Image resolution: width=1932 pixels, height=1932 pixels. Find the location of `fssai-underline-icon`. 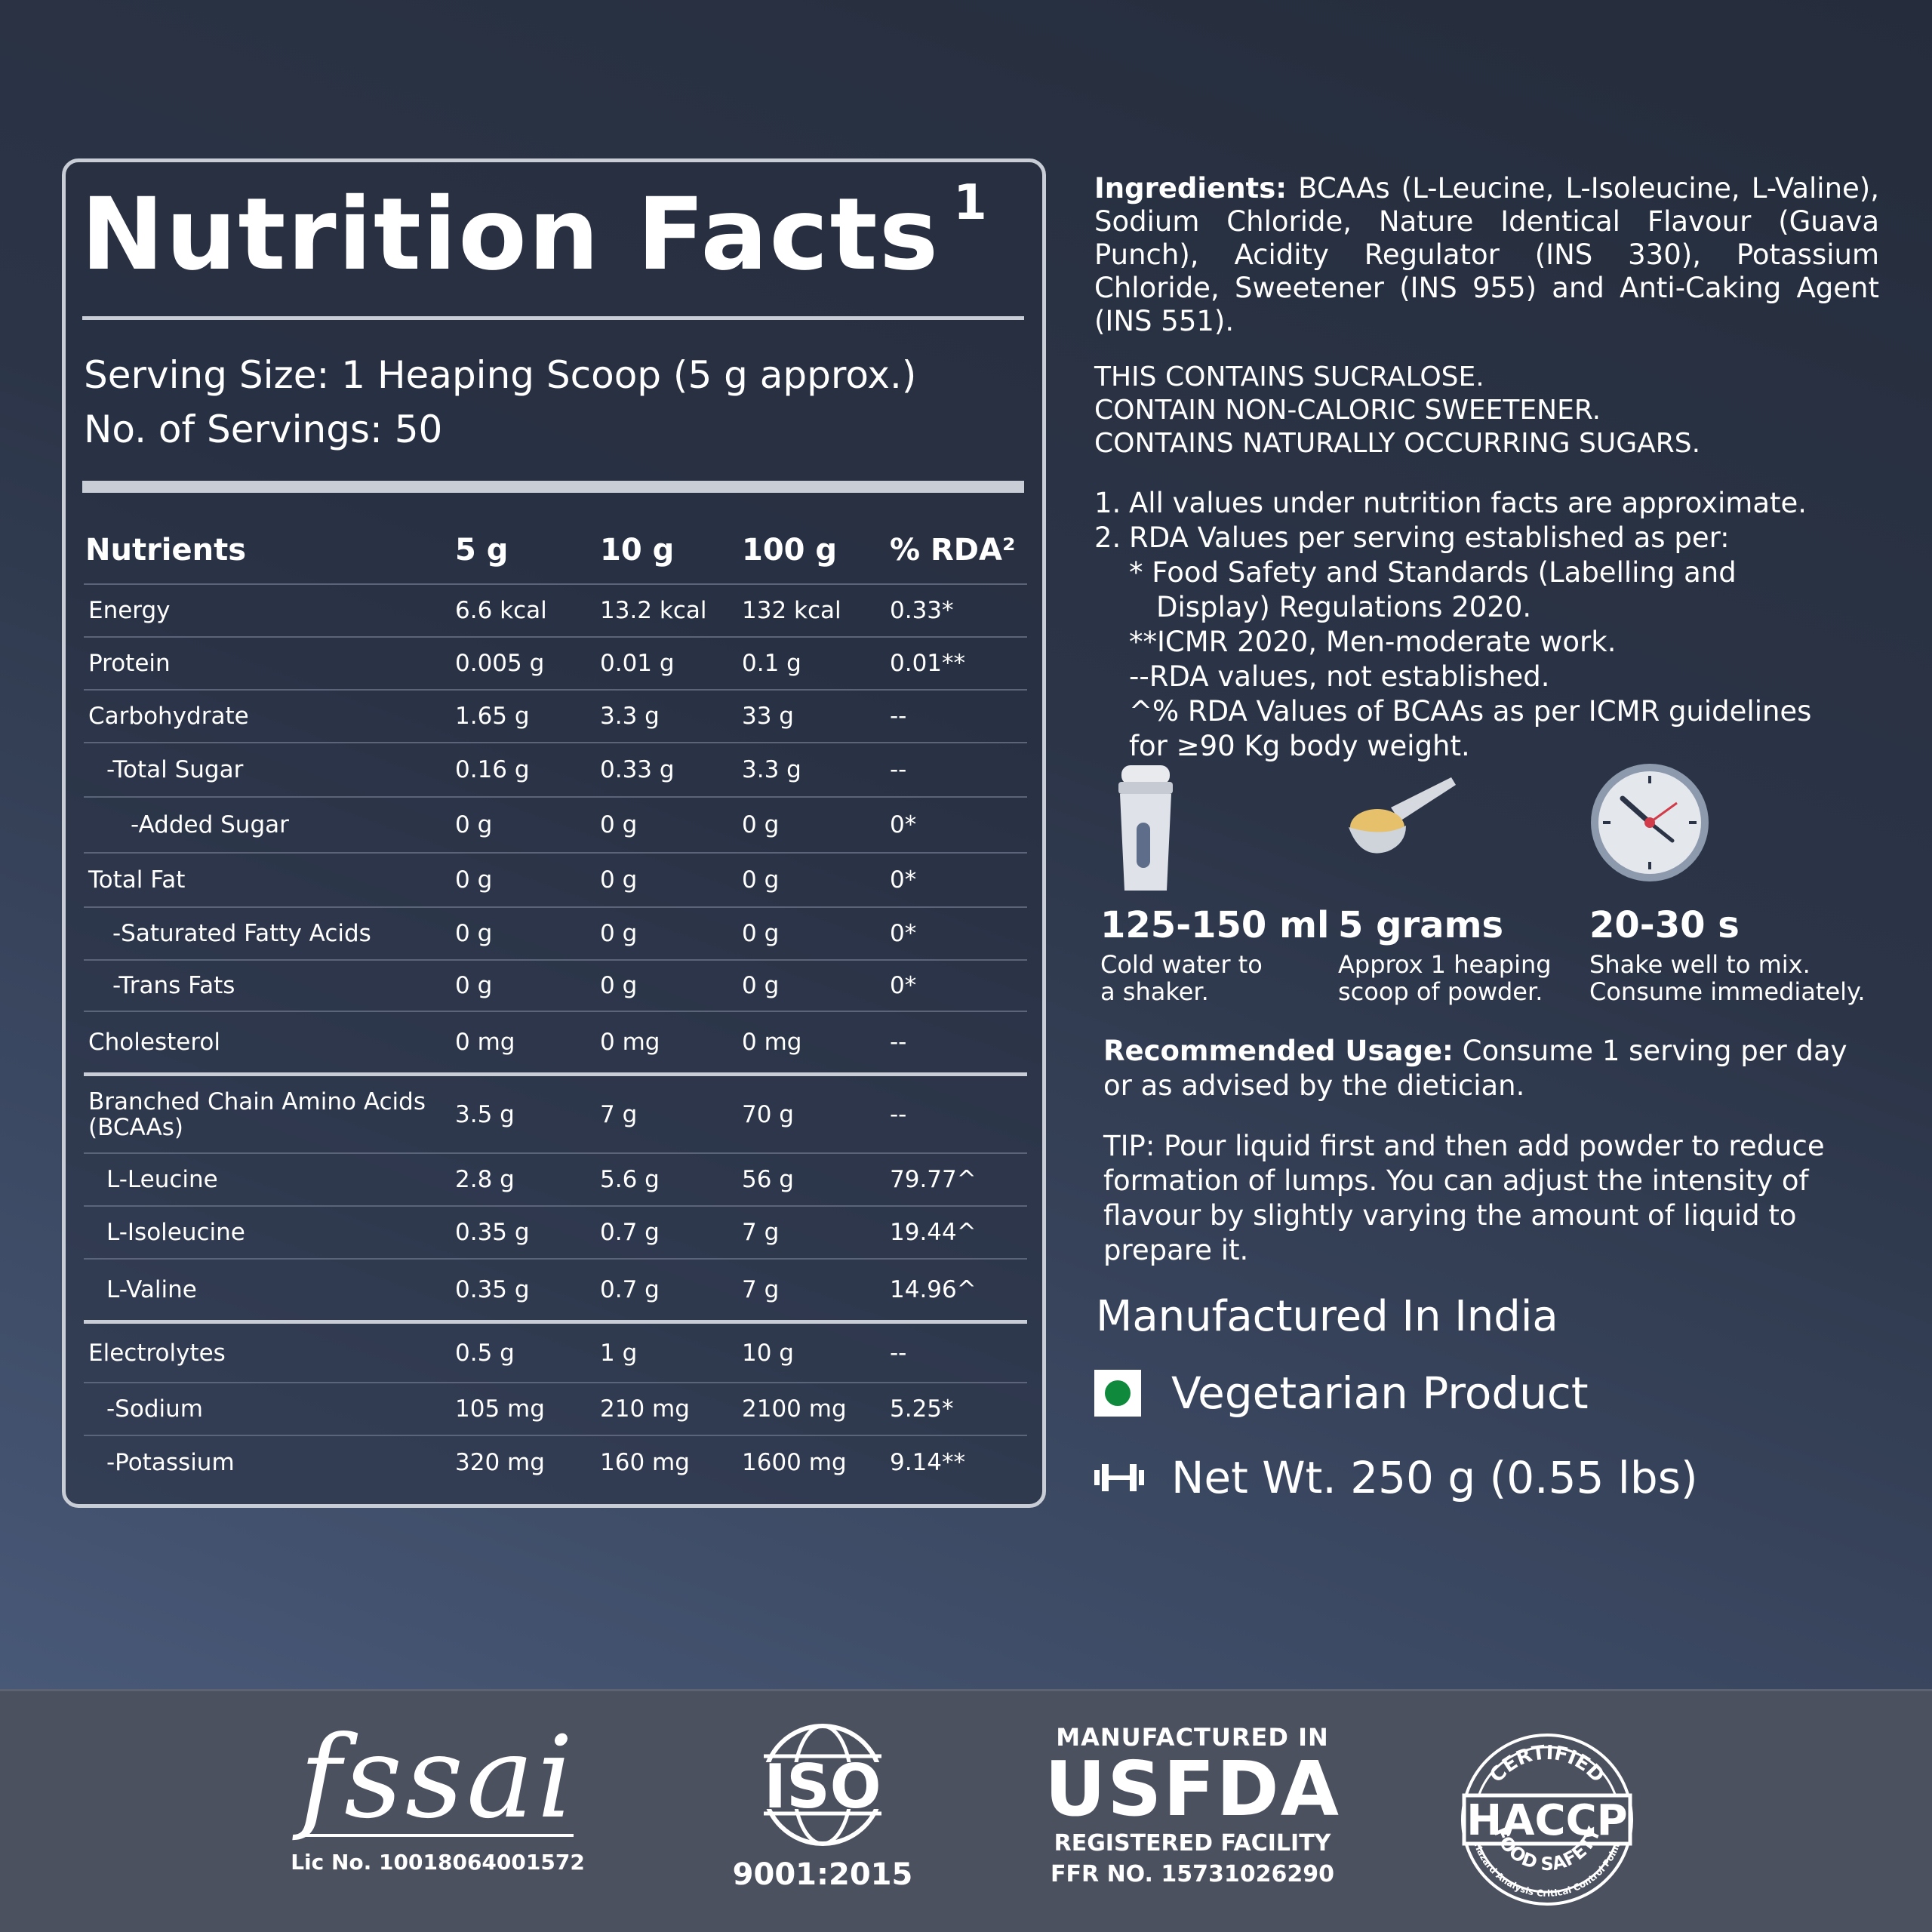

fssai-underline-icon is located at coordinates (438, 1835).